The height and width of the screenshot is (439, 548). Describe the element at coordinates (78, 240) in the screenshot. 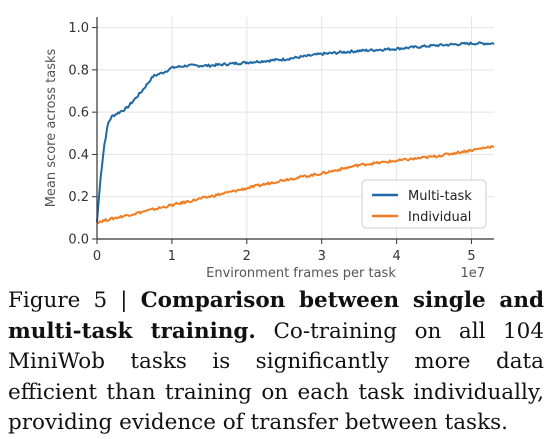

I see `y-tick-label: 0.0` at that location.